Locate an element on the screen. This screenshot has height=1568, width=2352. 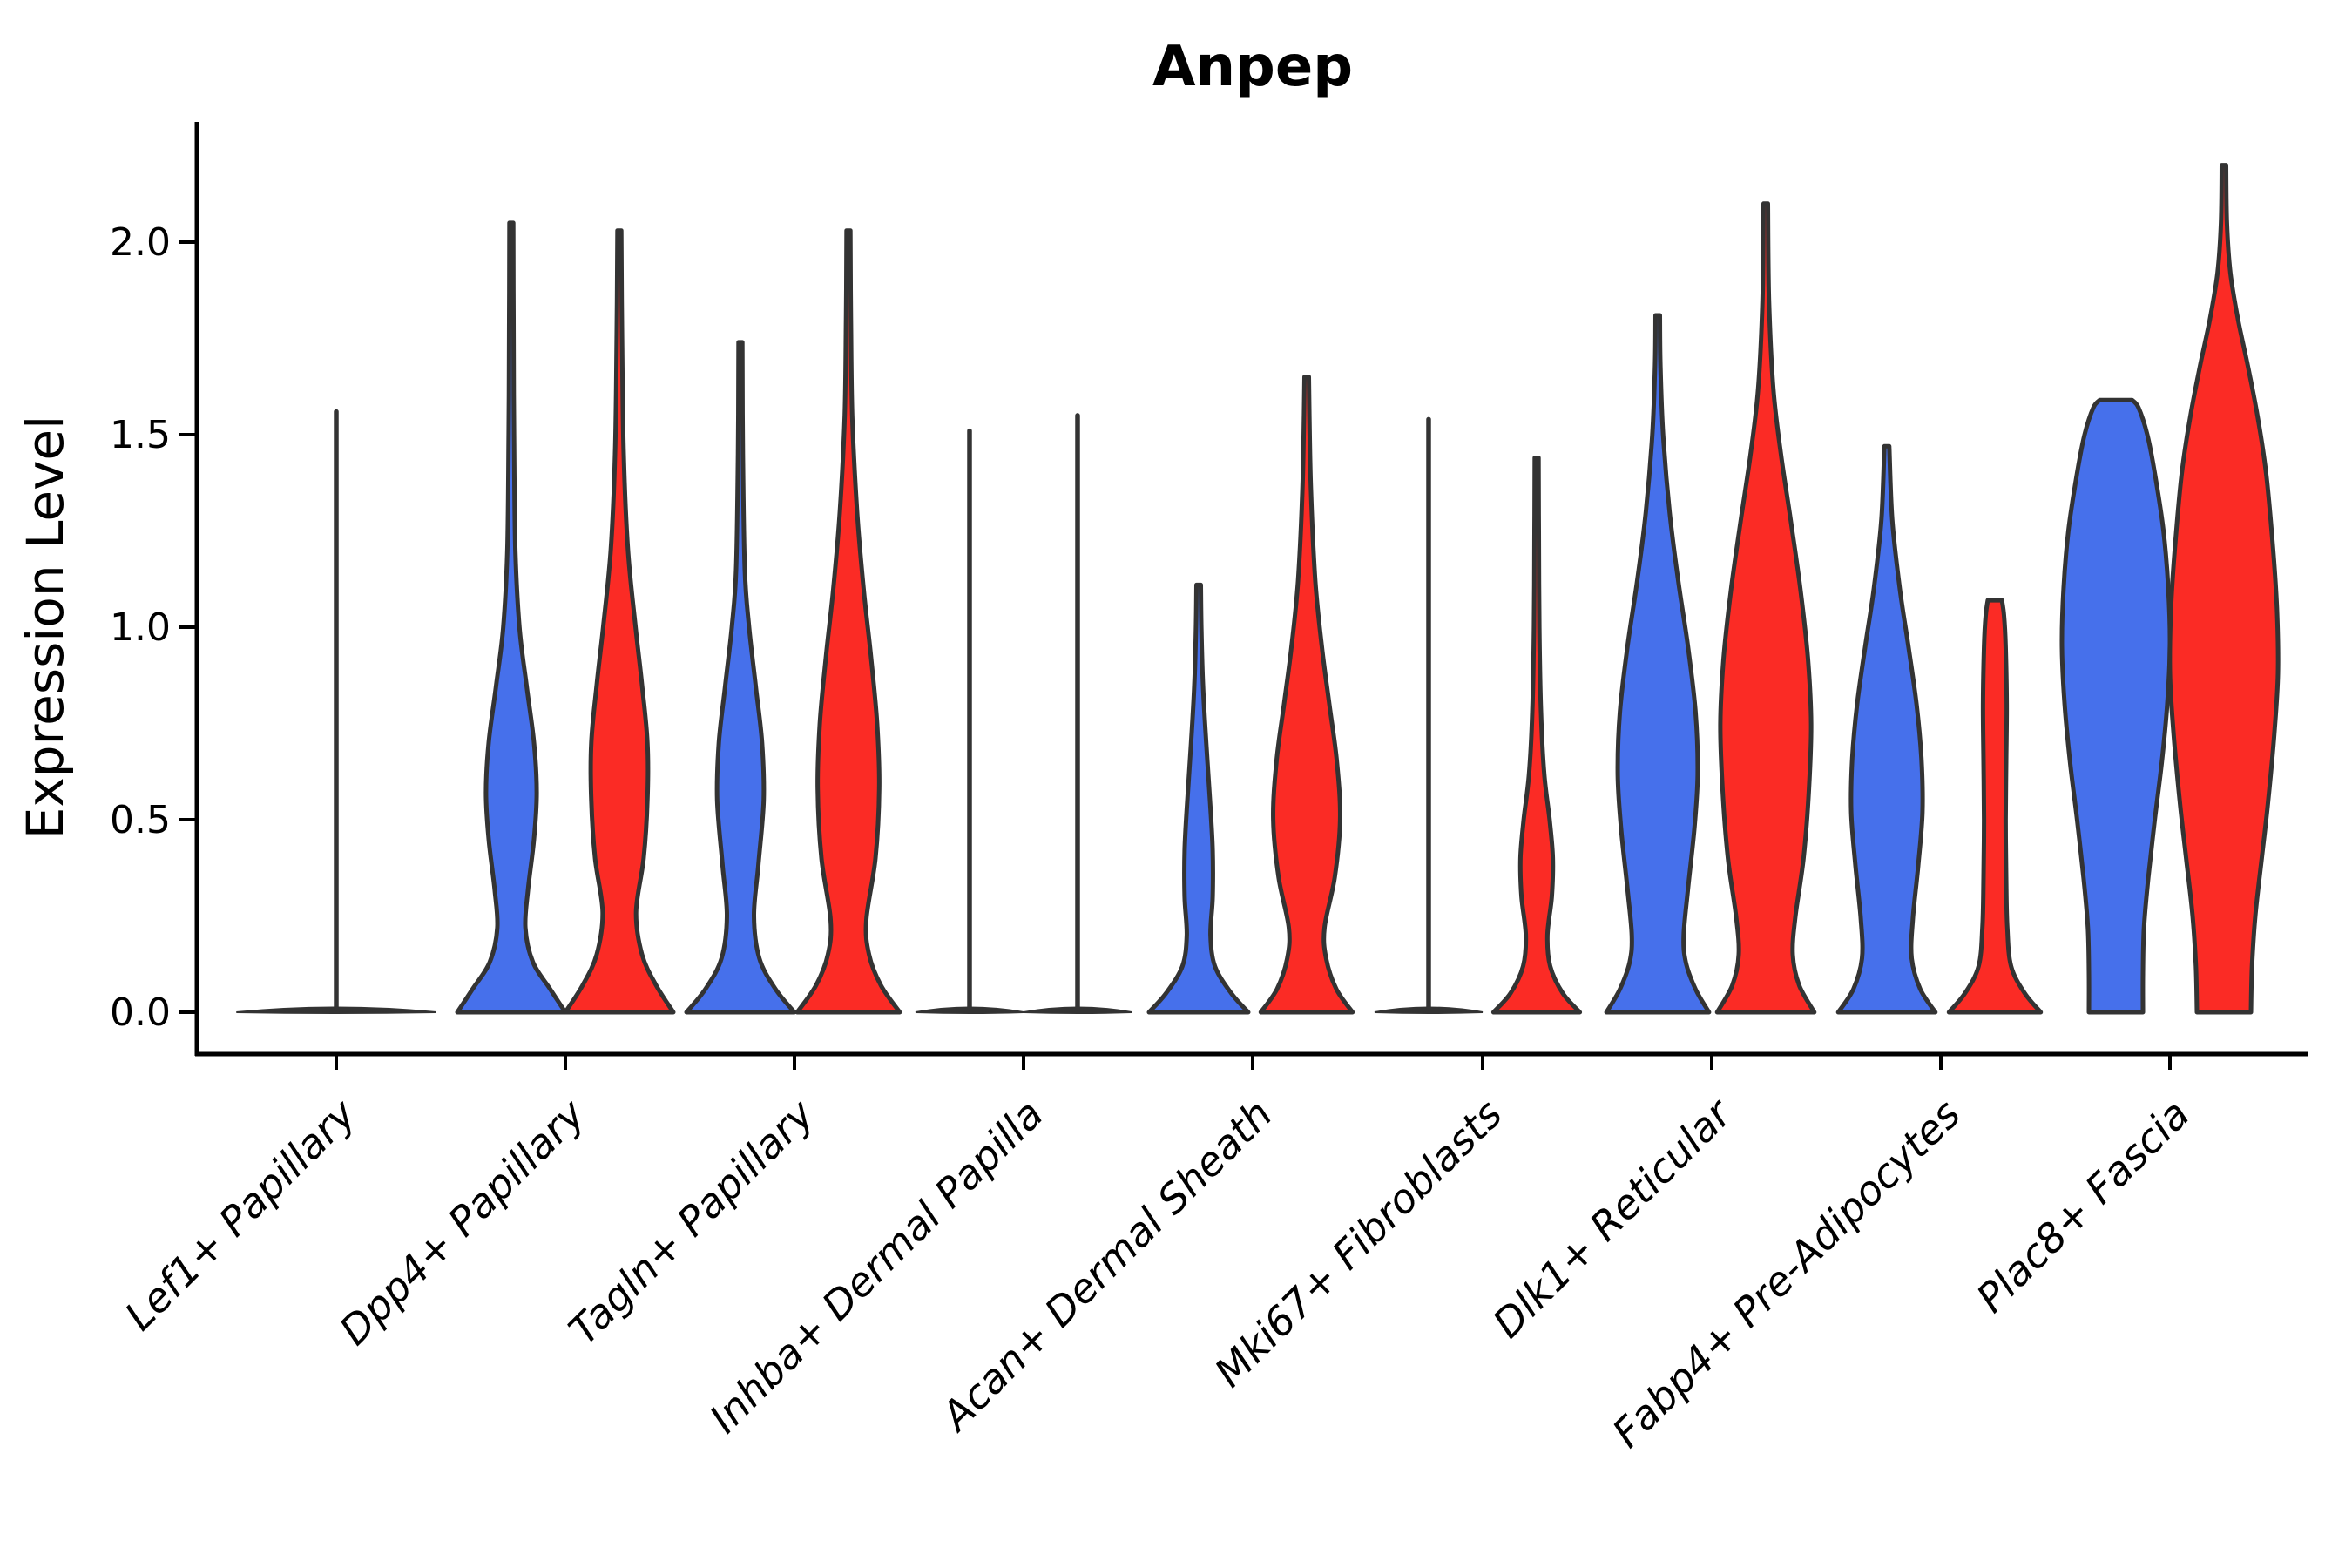
y-tick-labels: 0.0 0.5 1.0 1.5 2.0 is located at coordinates (140, 628).